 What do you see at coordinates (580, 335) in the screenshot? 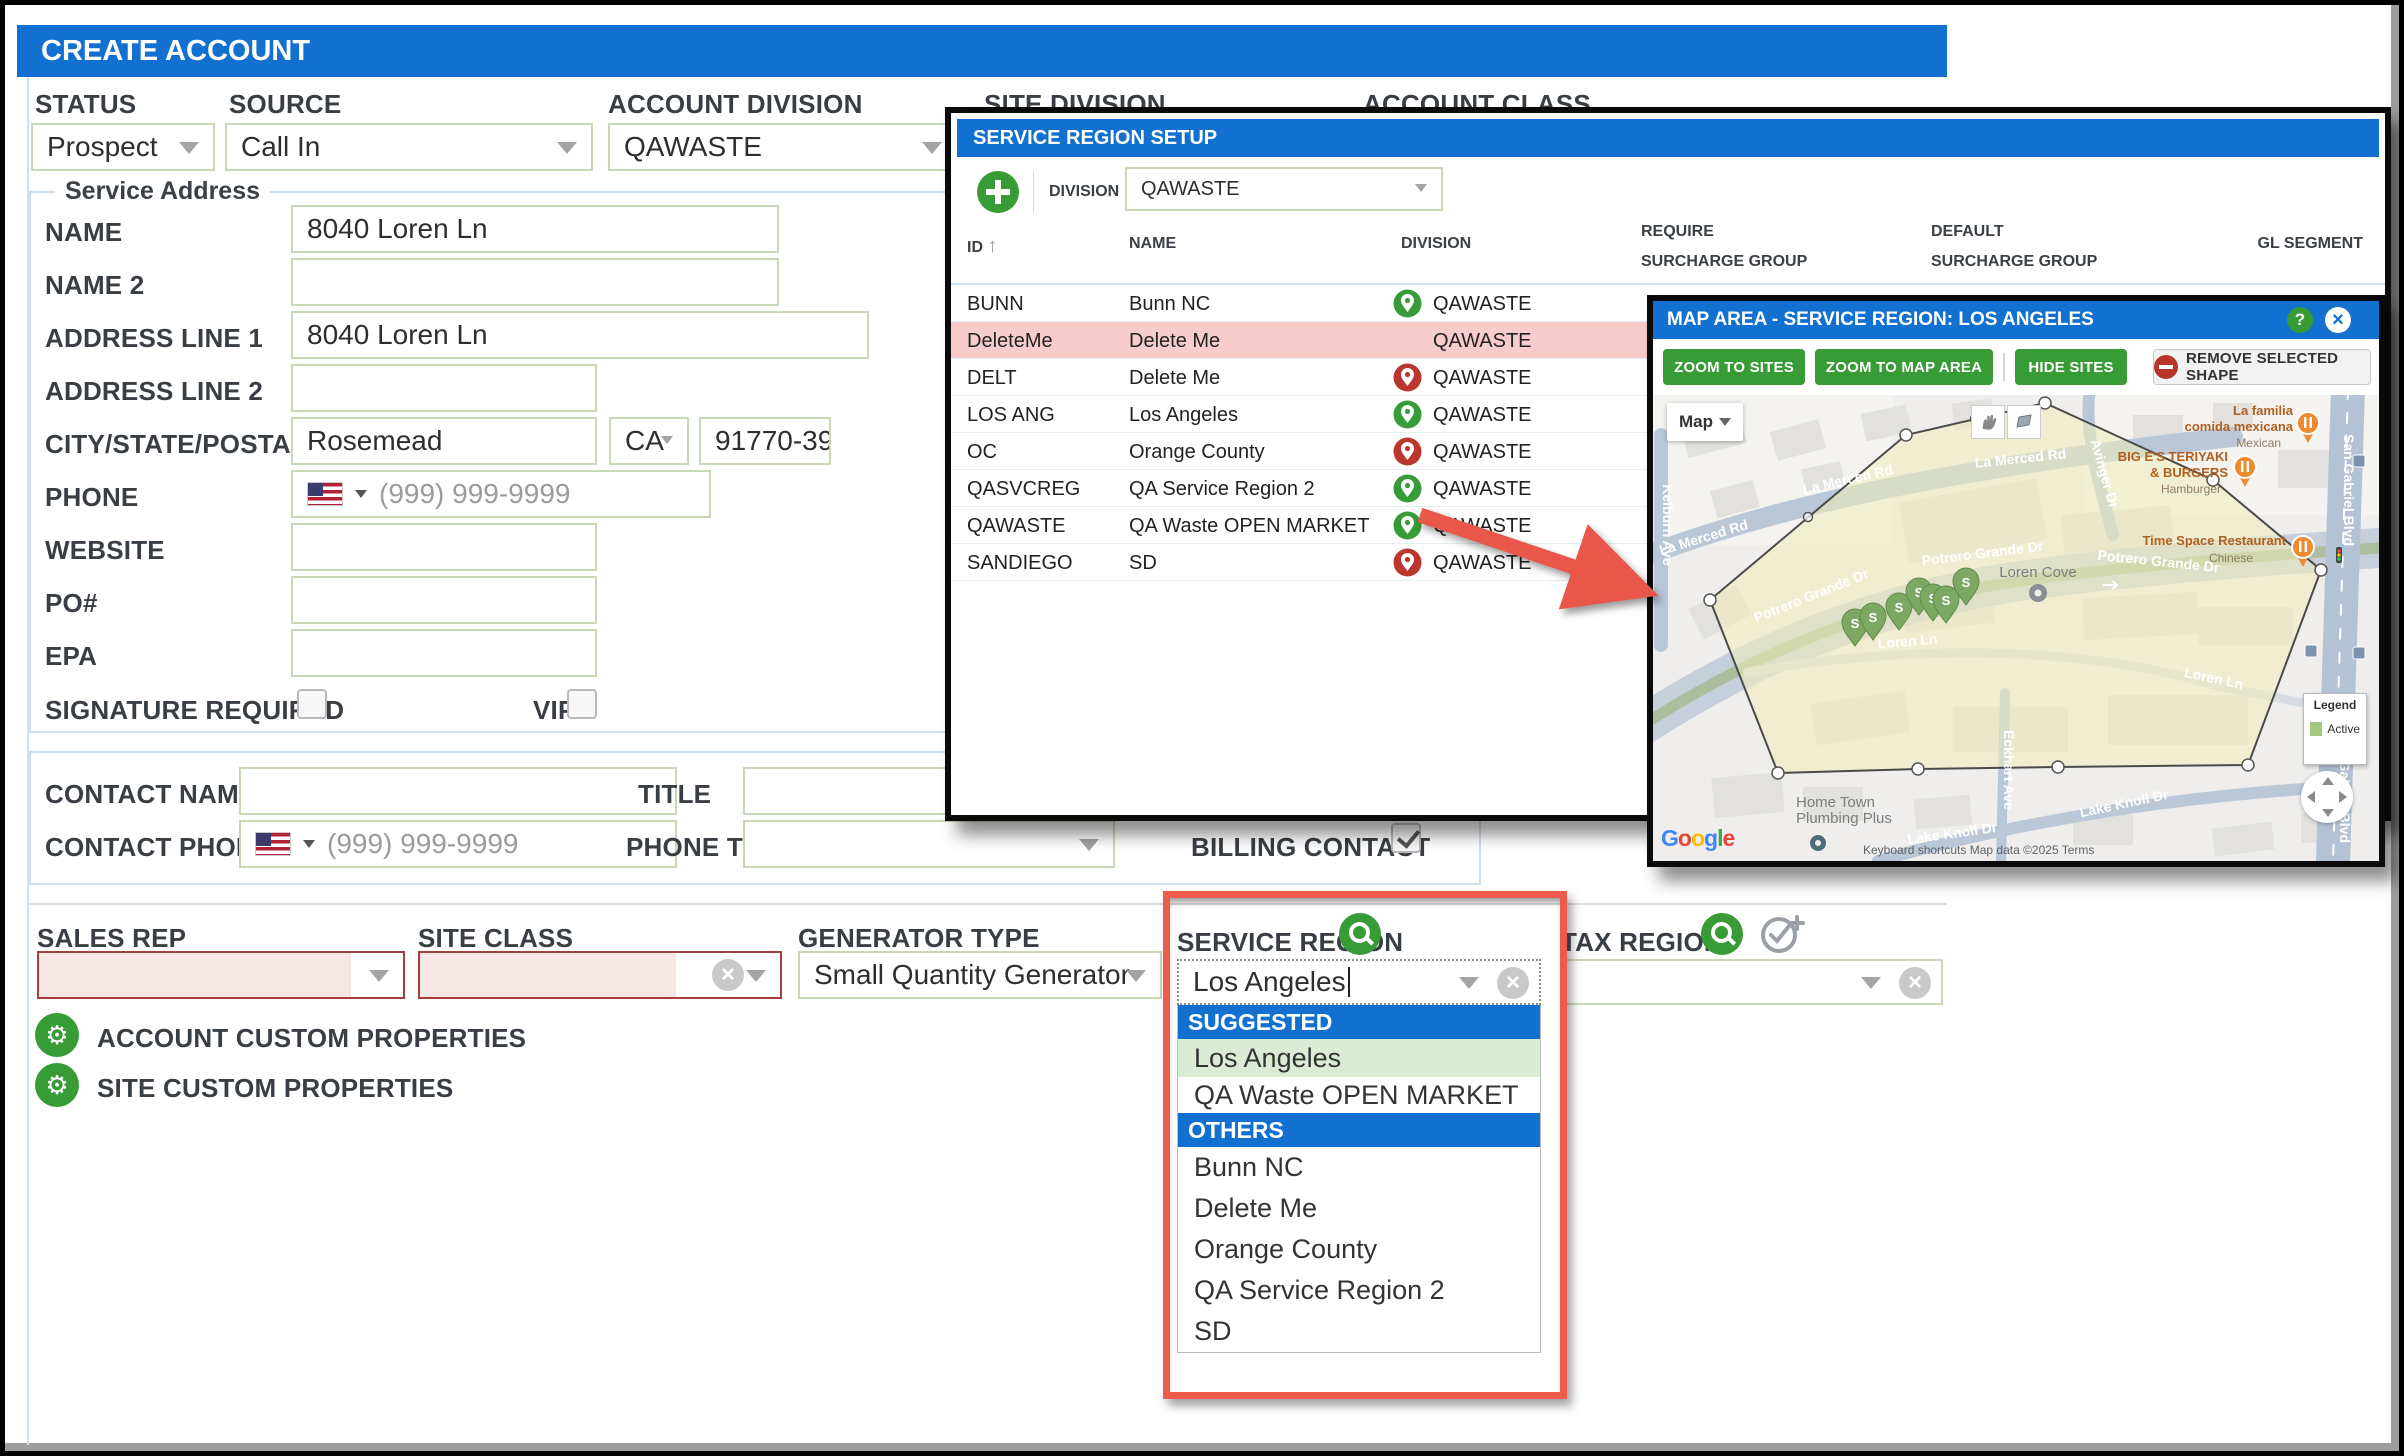
I see `address1-input: 8040 Loren Ln` at bounding box center [580, 335].